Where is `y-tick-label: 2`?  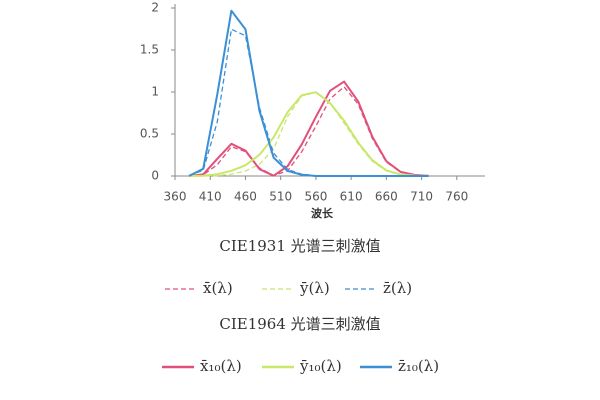
y-tick-label: 2 is located at coordinates (155, 8).